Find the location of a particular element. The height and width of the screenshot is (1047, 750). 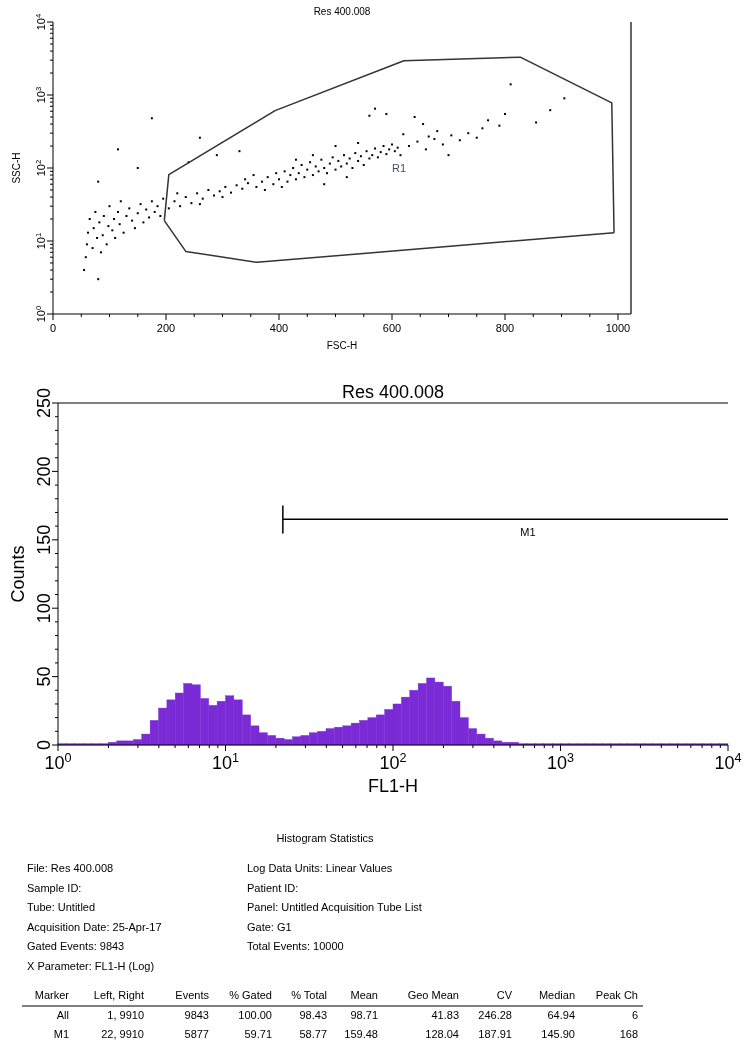

annotation: M1 is located at coordinates (528, 532).